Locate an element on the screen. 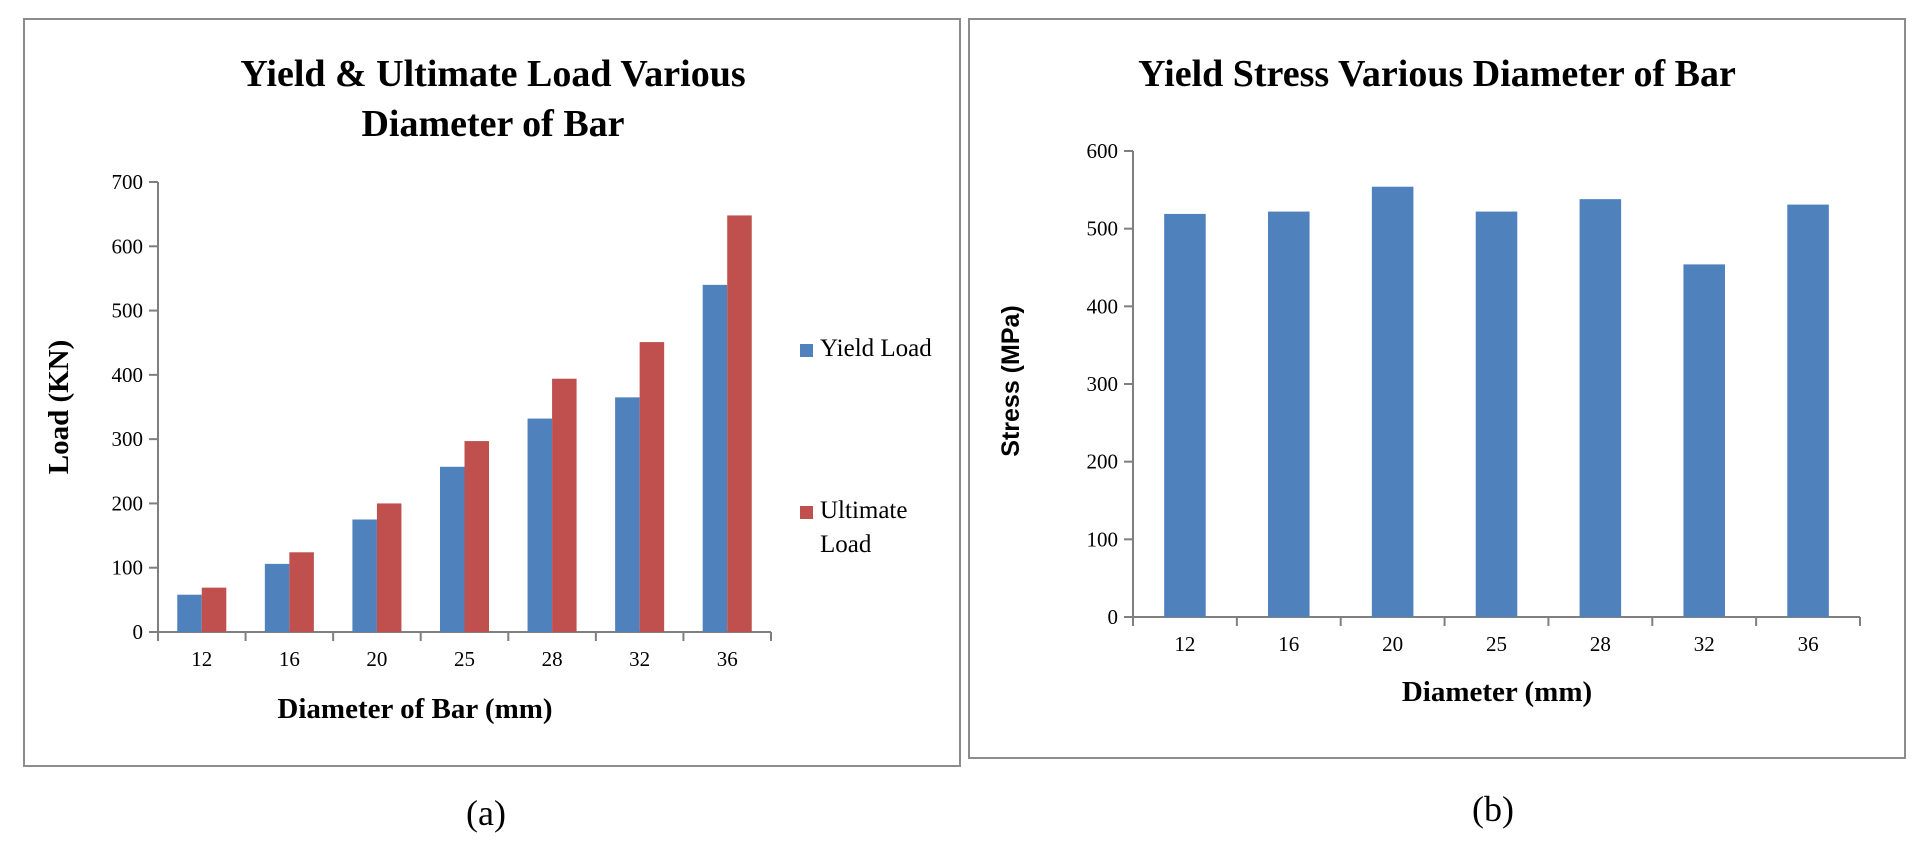 This screenshot has width=1929, height=849. chart-b-x-tick-label: 20 is located at coordinates (1392, 644).